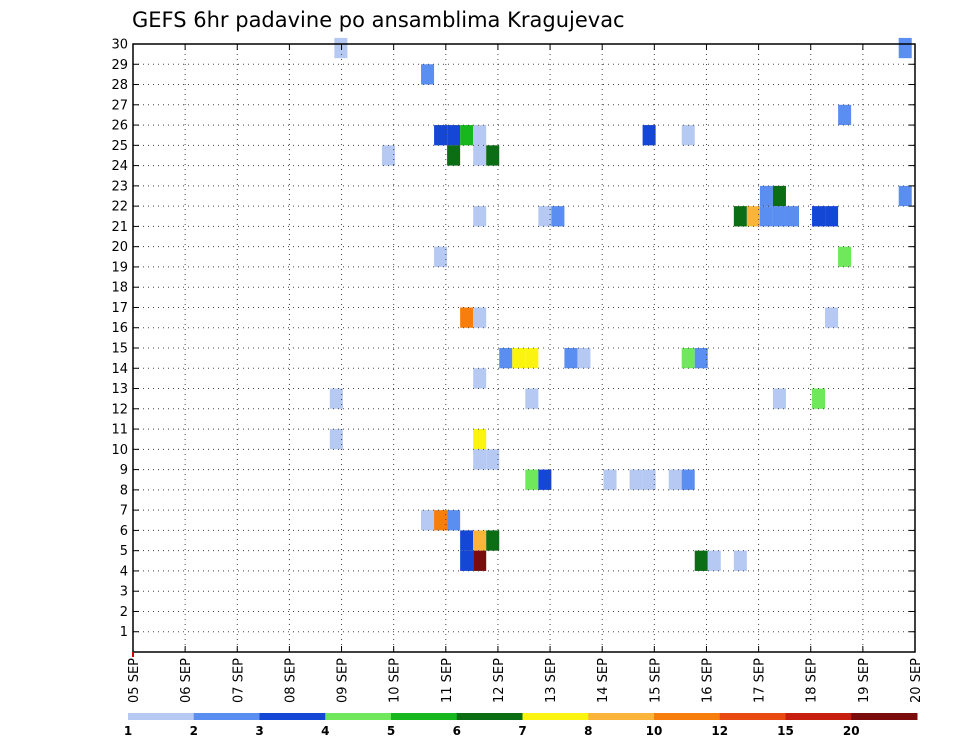 This screenshot has width=960, height=742. Describe the element at coordinates (654, 731) in the screenshot. I see `colorbar-label: 10` at that location.